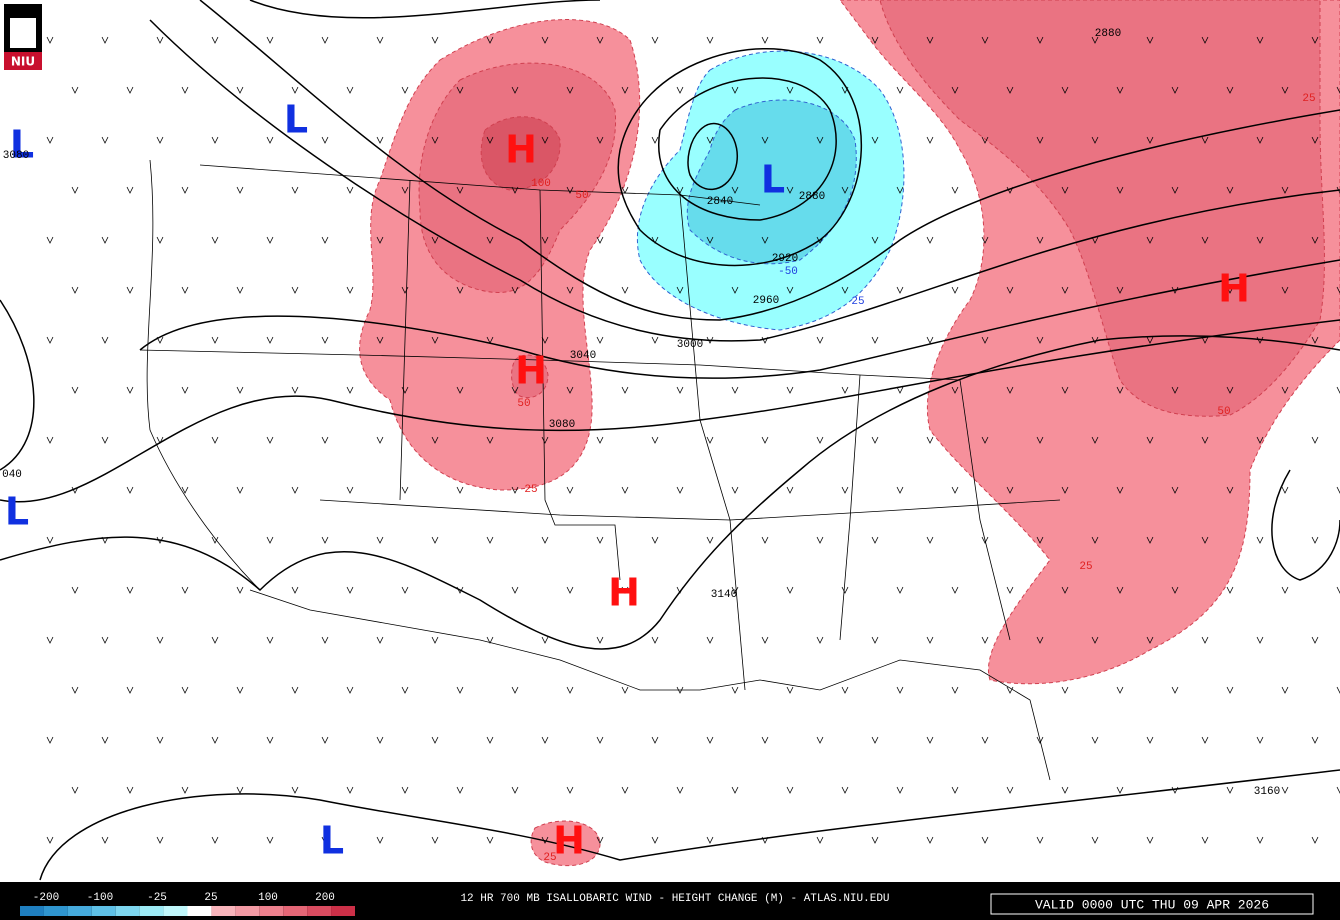 This screenshot has width=1340, height=920. I want to click on contour-label: 2960, so click(766, 301).